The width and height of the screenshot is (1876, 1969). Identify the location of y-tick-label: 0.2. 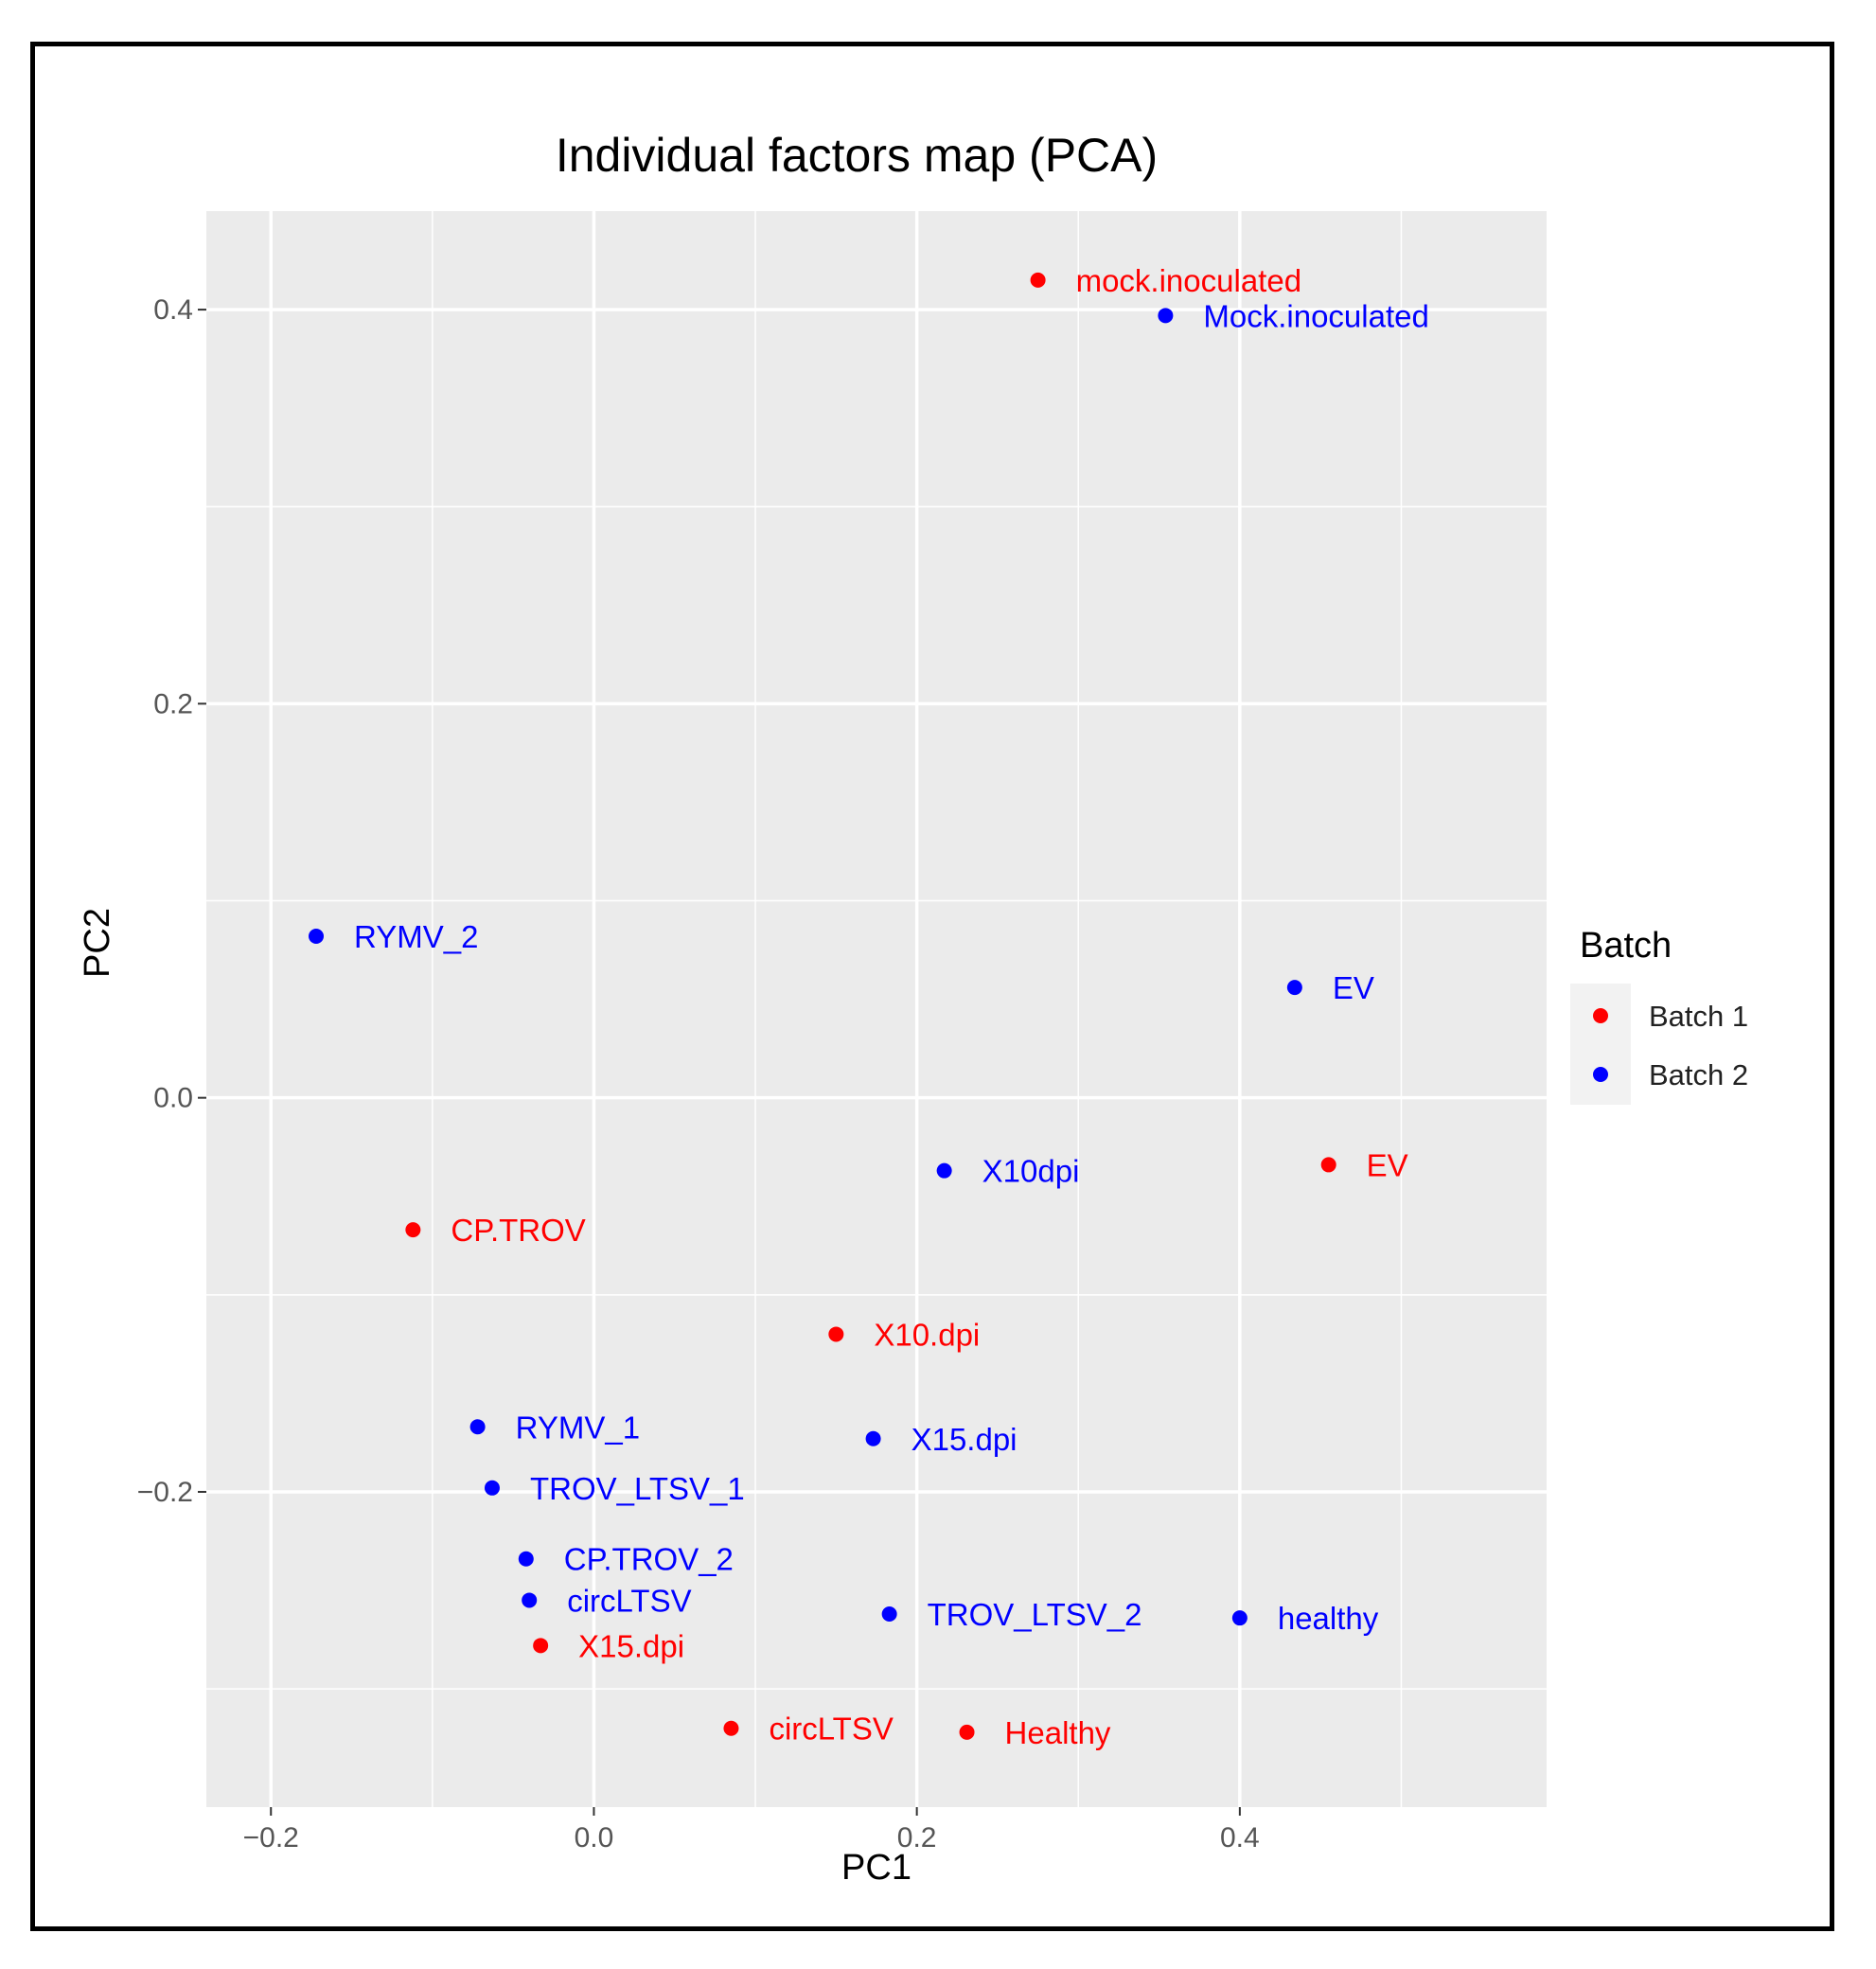
(173, 703).